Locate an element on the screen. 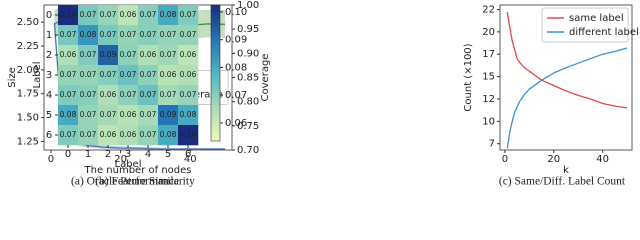 Image resolution: width=640 pixels, height=240 pixels. legend: same label different label is located at coordinates (590, 25).